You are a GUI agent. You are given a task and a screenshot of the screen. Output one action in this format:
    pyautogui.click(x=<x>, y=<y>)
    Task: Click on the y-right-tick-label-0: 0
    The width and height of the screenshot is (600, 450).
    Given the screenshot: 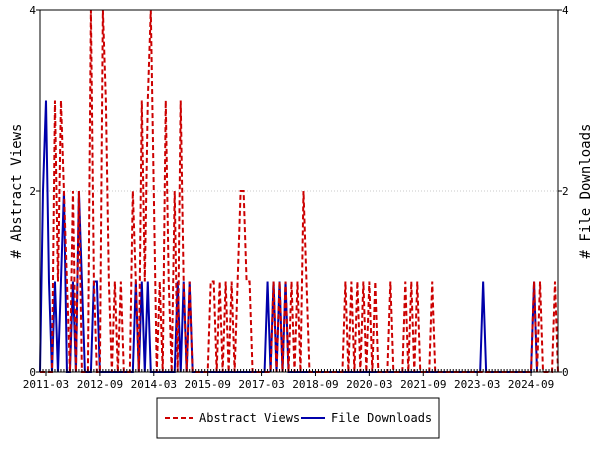 What is the action you would take?
    pyautogui.click(x=565, y=372)
    